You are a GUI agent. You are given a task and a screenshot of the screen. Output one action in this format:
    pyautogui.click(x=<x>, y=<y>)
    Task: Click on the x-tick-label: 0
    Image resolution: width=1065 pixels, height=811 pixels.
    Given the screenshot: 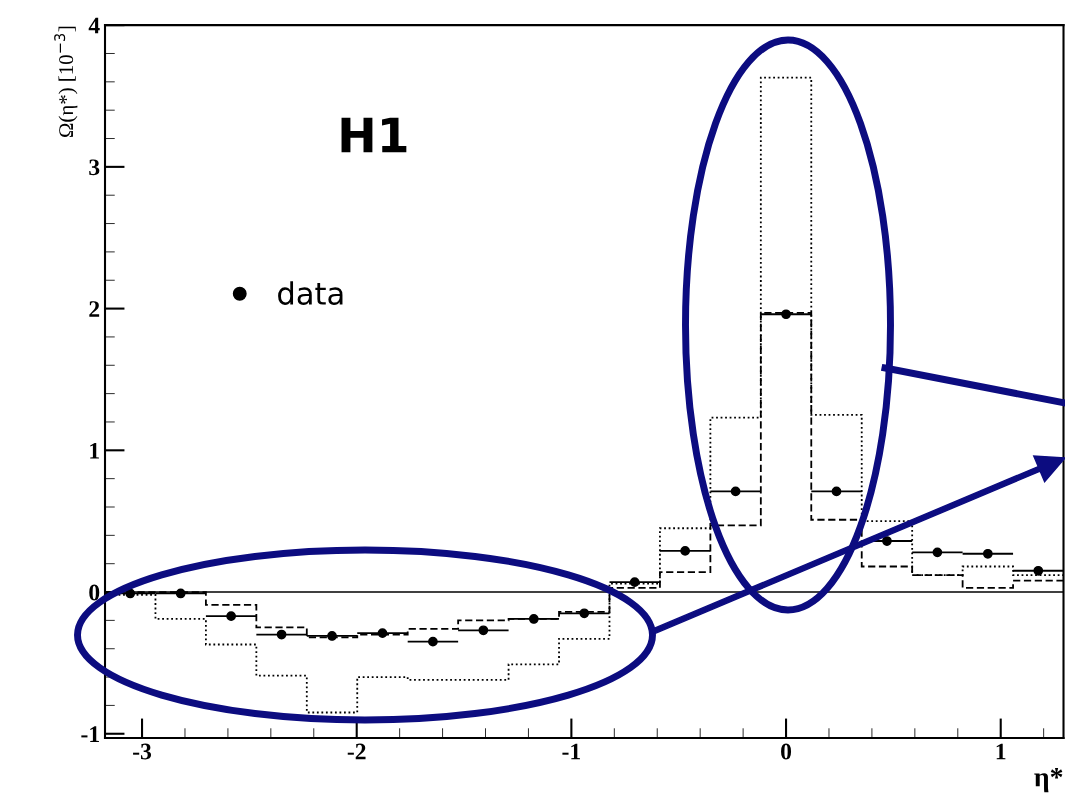 What is the action you would take?
    pyautogui.click(x=786, y=751)
    